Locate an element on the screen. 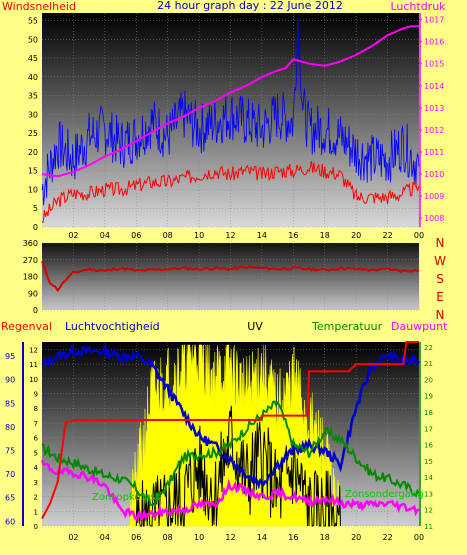  y-tick-label: 1009 is located at coordinates (434, 196).